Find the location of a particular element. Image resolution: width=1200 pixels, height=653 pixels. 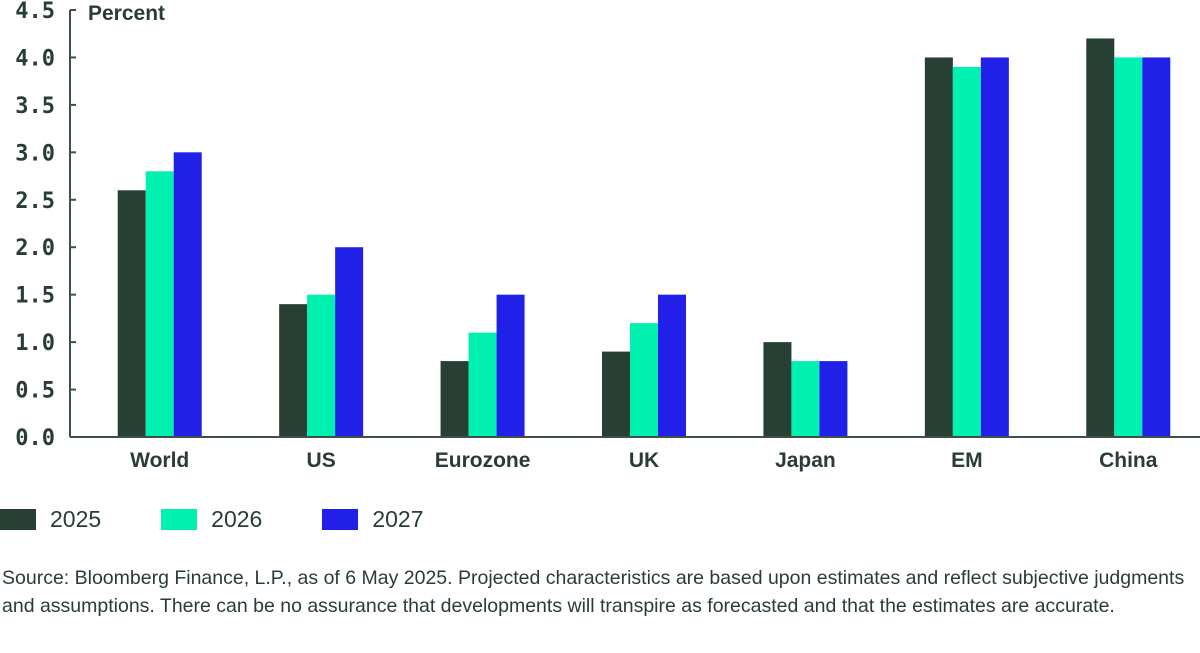

x-tick-label: Eurozone is located at coordinates (483, 460).